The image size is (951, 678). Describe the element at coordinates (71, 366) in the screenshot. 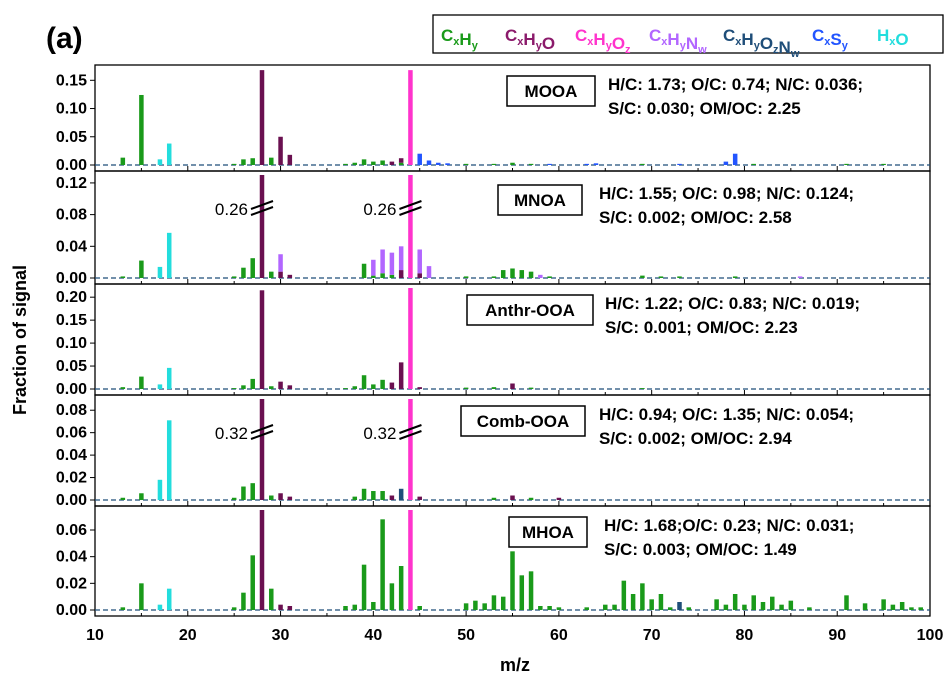

I see `y-tick-label: 0.05` at that location.